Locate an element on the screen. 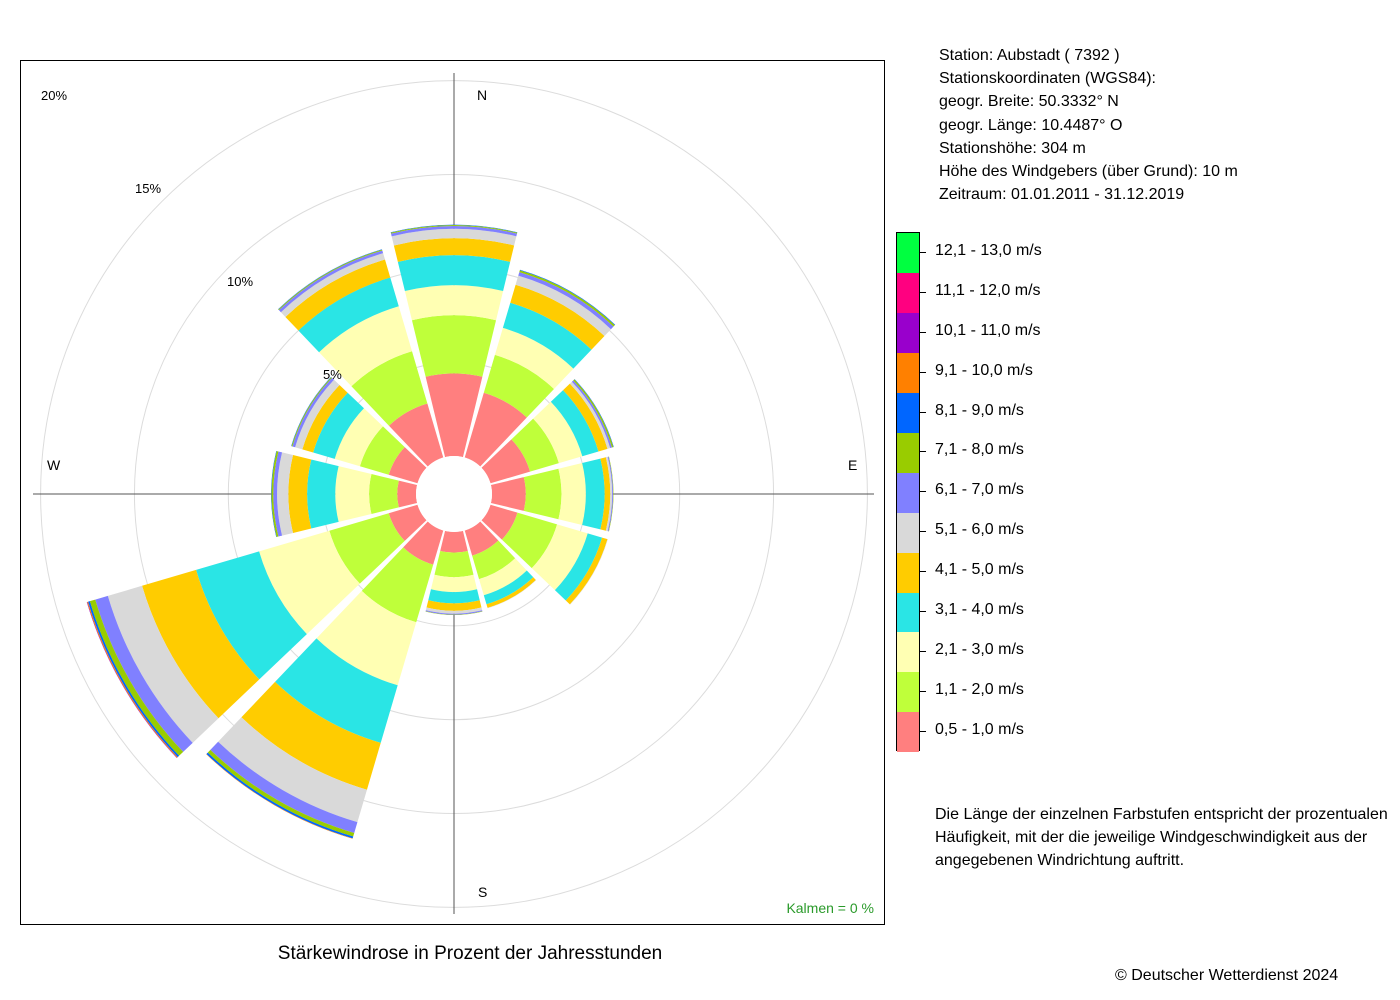 Image resolution: width=1400 pixels, height=1000 pixels. direction-label-n: N is located at coordinates (482, 95).